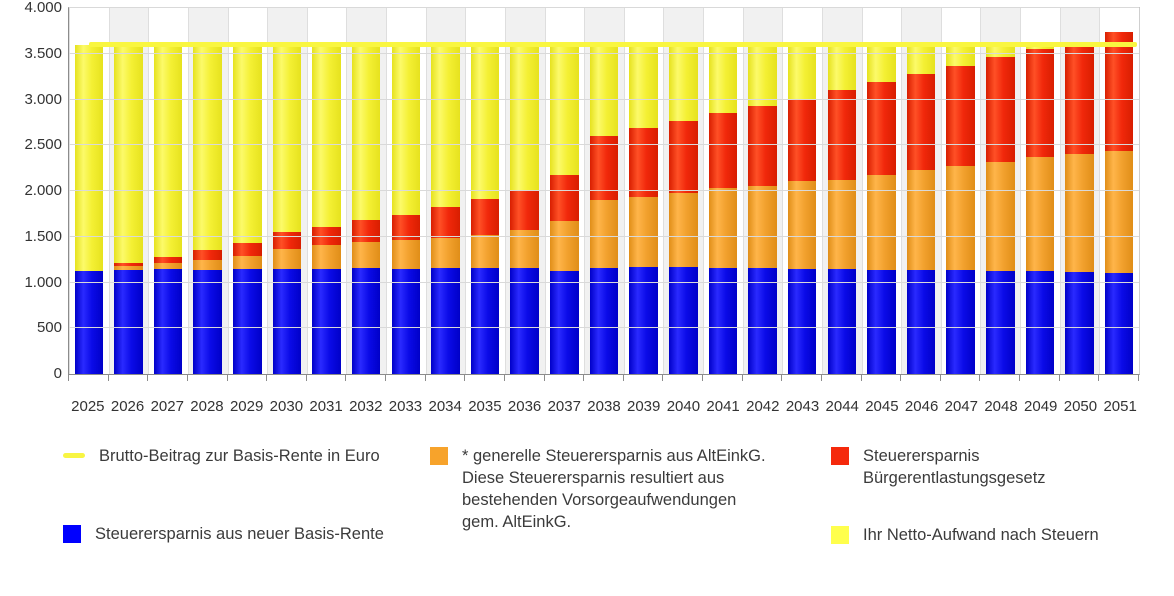  I want to click on bar-segment-yellow-2041, so click(723, 79).